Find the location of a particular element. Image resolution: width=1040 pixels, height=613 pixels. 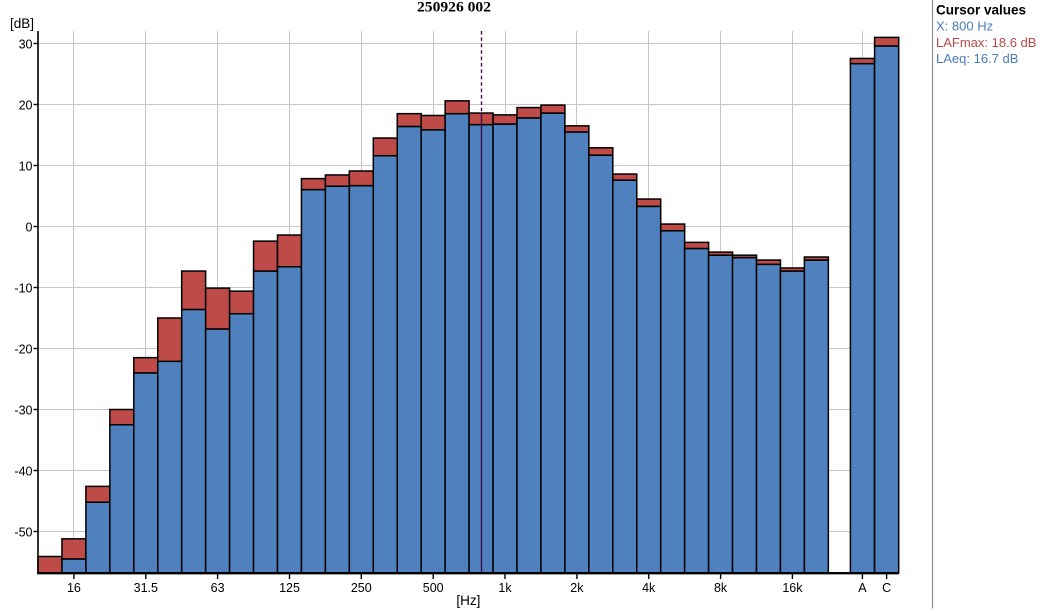

svg-text: 63 is located at coordinates (218, 588).